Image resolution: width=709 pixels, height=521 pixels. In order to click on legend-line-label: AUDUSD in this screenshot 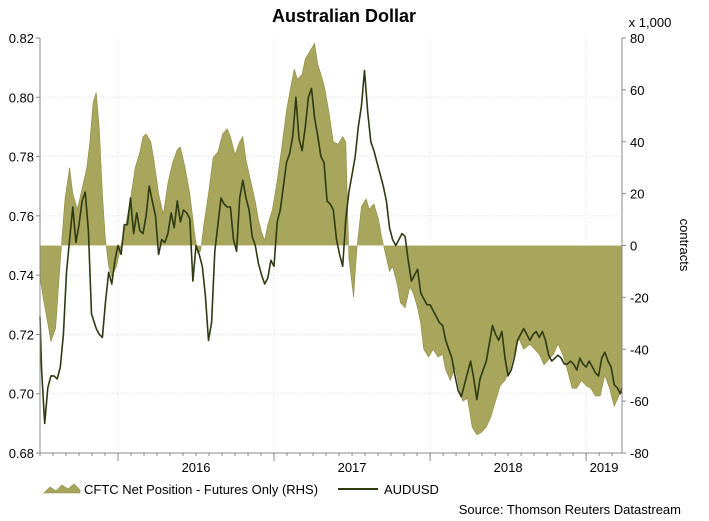, I will do `click(411, 489)`.